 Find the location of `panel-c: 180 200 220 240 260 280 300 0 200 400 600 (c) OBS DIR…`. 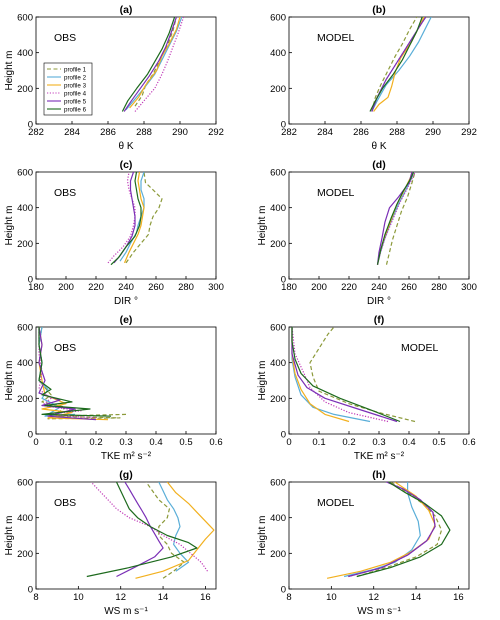

panel-c: 180 200 220 240 260 280 300 0 200 400 600 (c) OBS DIR… is located at coordinates (114, 233).